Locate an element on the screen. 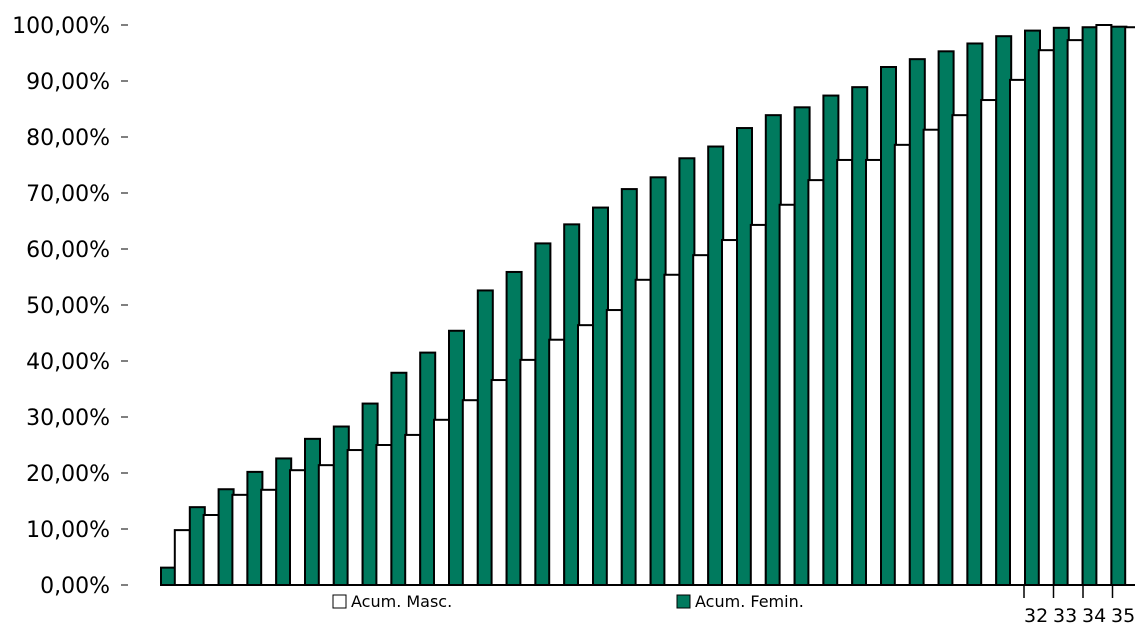 This screenshot has height=633, width=1135. y-tick-label: 50,00% is located at coordinates (68, 306).